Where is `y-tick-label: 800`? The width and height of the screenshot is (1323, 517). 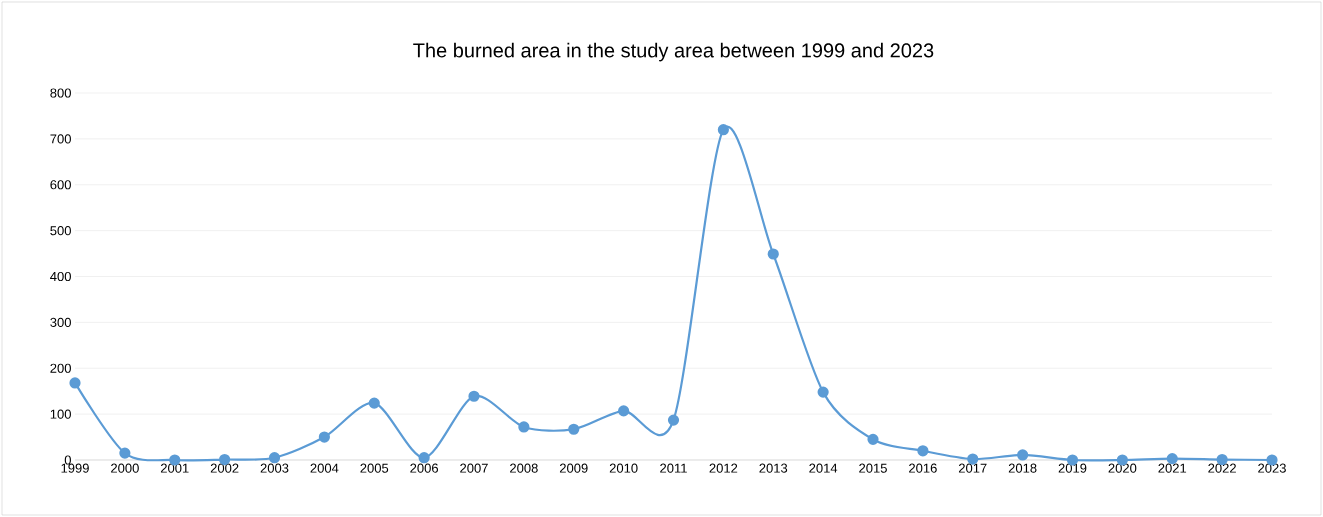
y-tick-label: 800 is located at coordinates (60, 93).